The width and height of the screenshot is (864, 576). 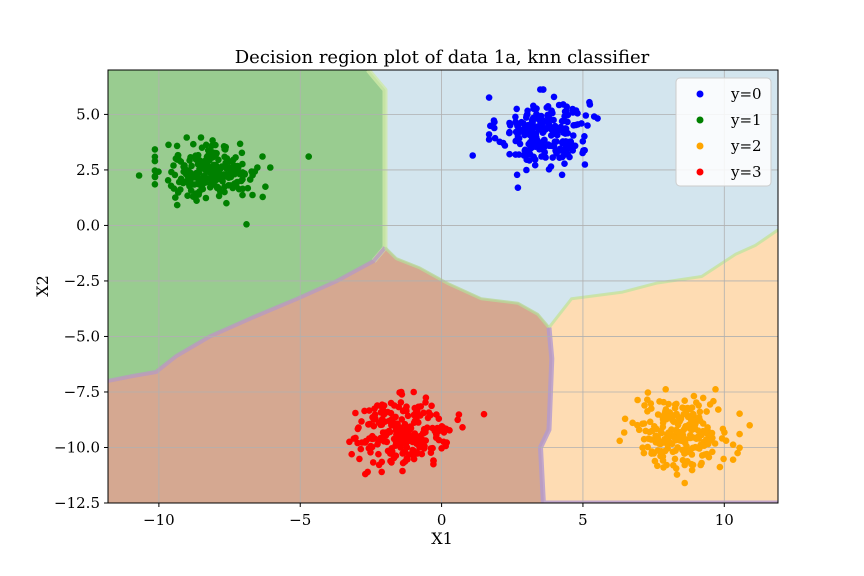 What do you see at coordinates (88, 114) in the screenshot?
I see `y-tick-label: 5.0` at bounding box center [88, 114].